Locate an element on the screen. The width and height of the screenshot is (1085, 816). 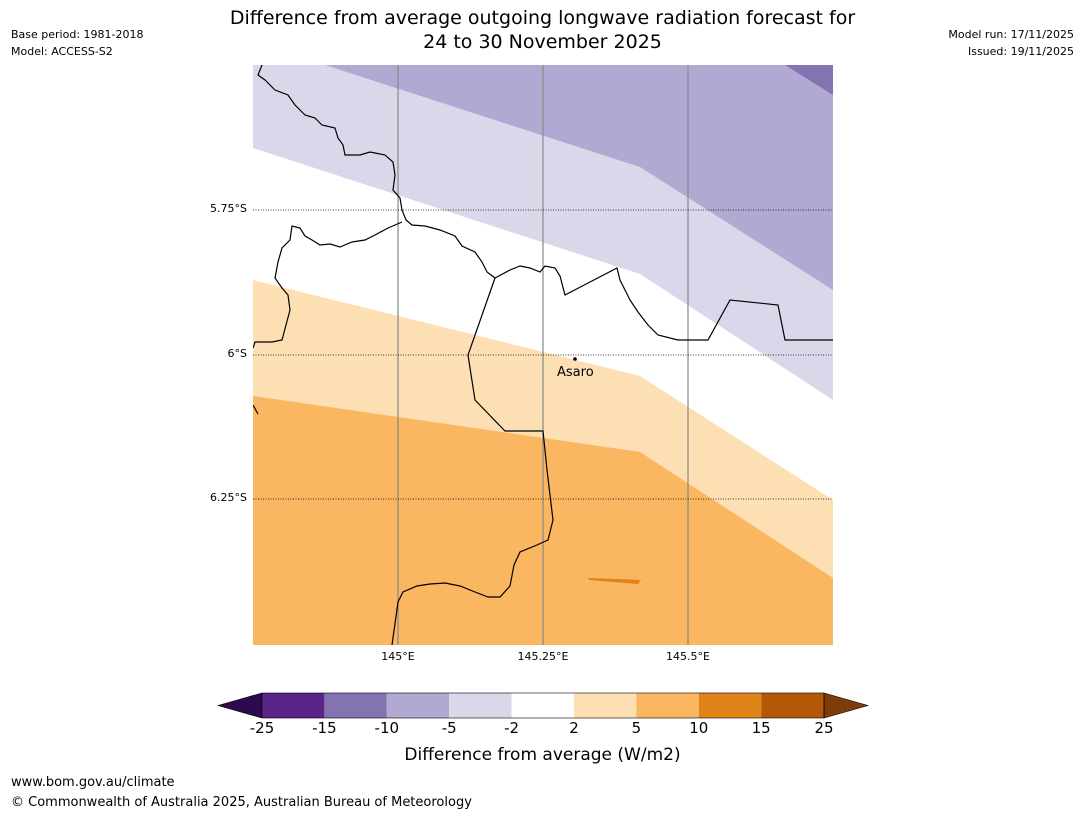
cb-tick: -25 is located at coordinates (262, 728).